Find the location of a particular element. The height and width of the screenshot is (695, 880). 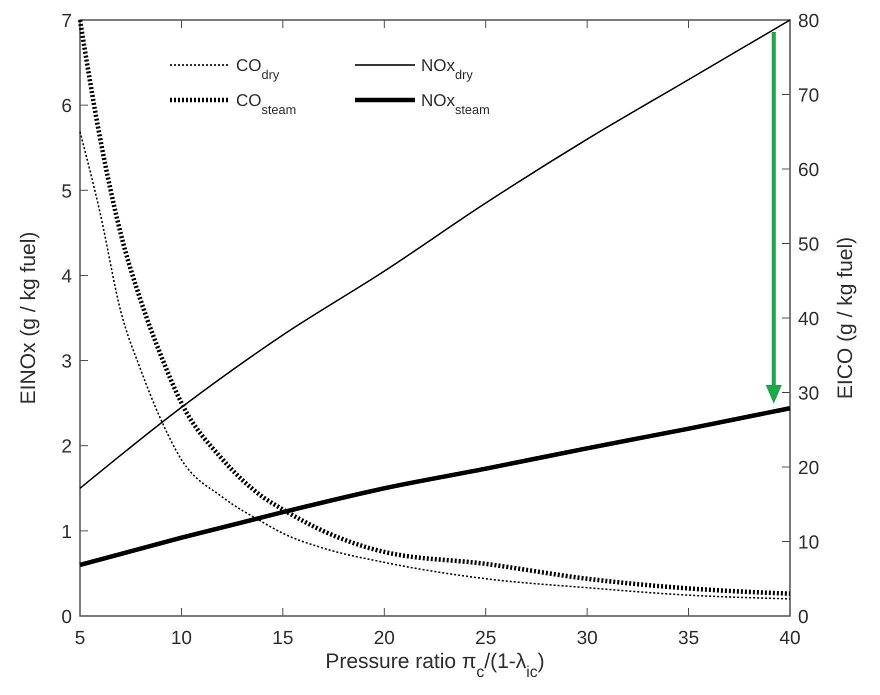

y2-tick-label: 10 is located at coordinates (809, 543).